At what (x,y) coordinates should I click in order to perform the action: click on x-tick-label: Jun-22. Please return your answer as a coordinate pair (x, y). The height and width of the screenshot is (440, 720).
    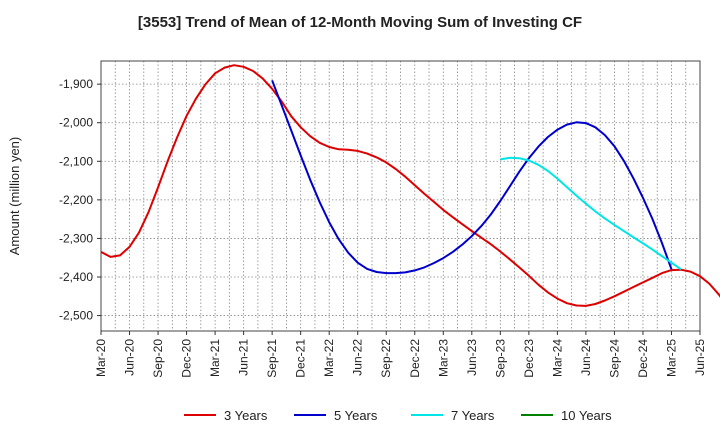
    Looking at the image, I should click on (358, 357).